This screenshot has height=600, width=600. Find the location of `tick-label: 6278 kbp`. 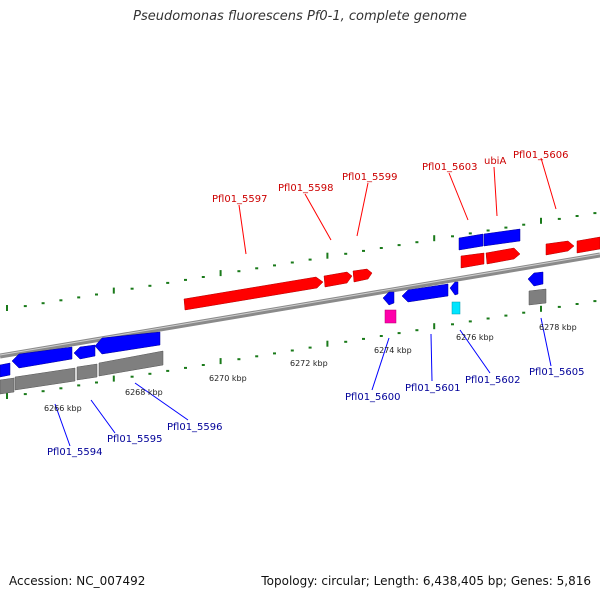

tick-label: 6278 kbp is located at coordinates (558, 327).